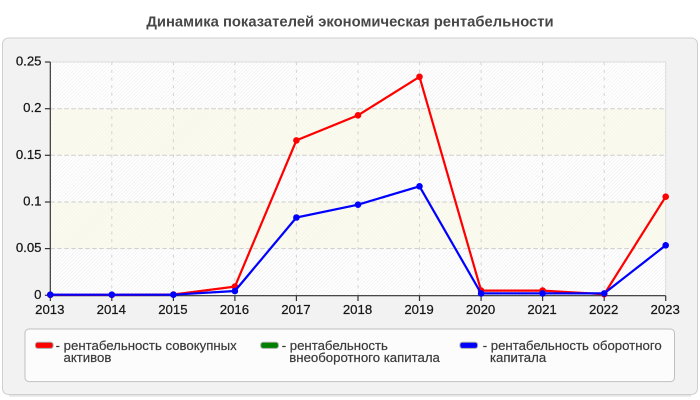 The height and width of the screenshot is (400, 700). I want to click on svg-text: 2019, so click(418, 309).